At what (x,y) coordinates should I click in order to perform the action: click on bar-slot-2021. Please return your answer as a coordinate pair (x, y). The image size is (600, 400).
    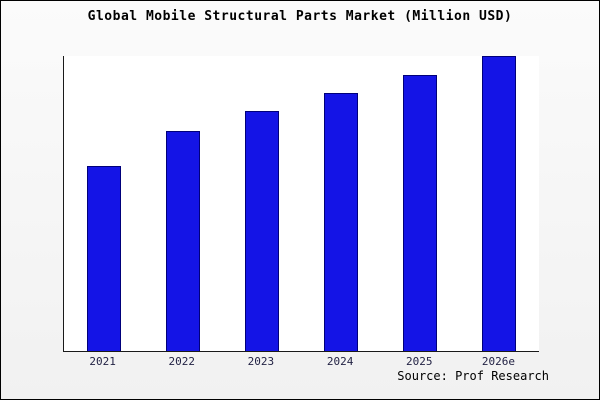
    Looking at the image, I should click on (103, 203).